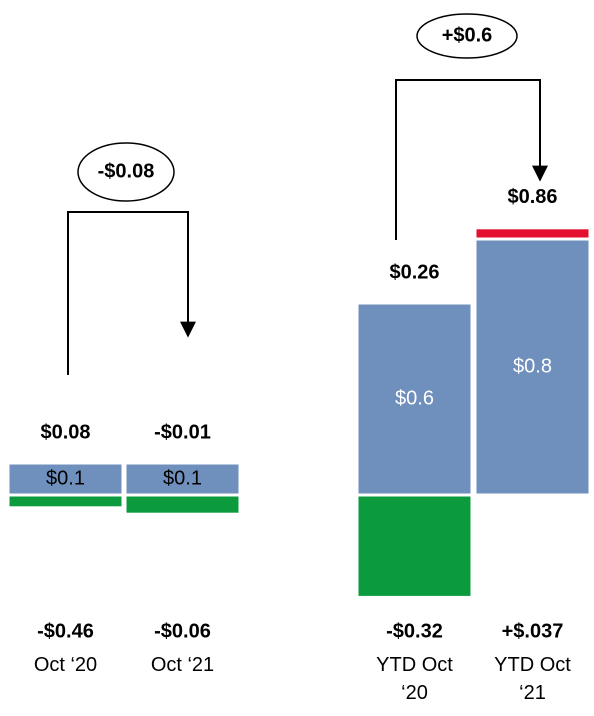  I want to click on bottom-label: -$0.46, so click(65, 631).